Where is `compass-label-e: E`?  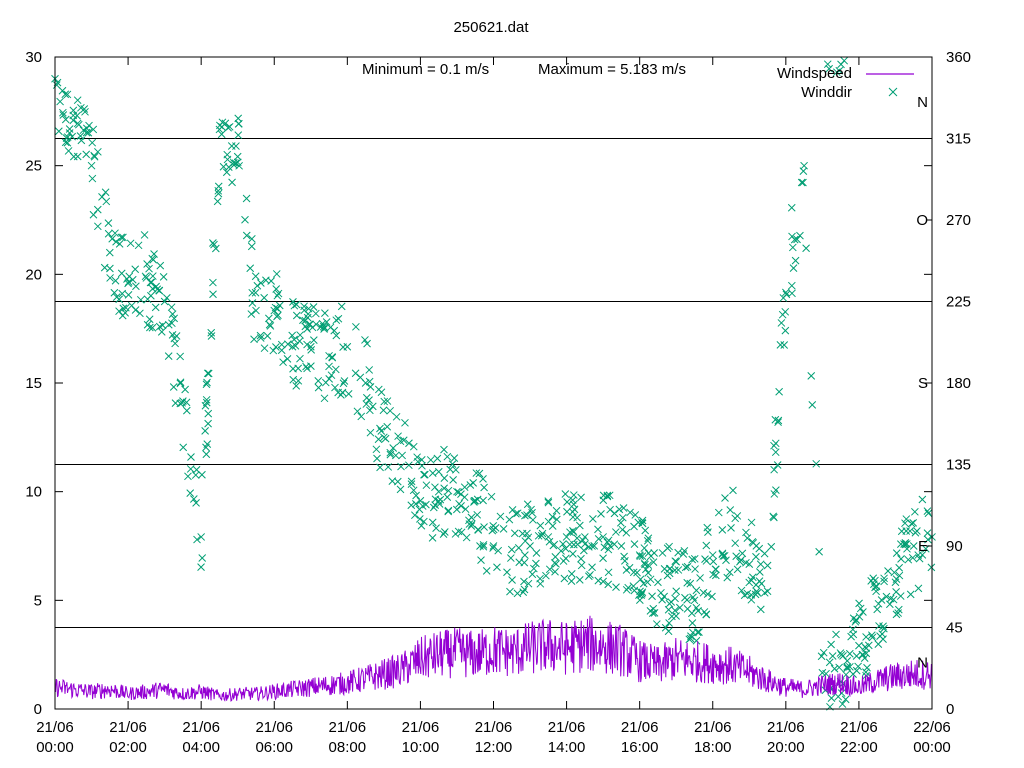 compass-label-e: E is located at coordinates (923, 546).